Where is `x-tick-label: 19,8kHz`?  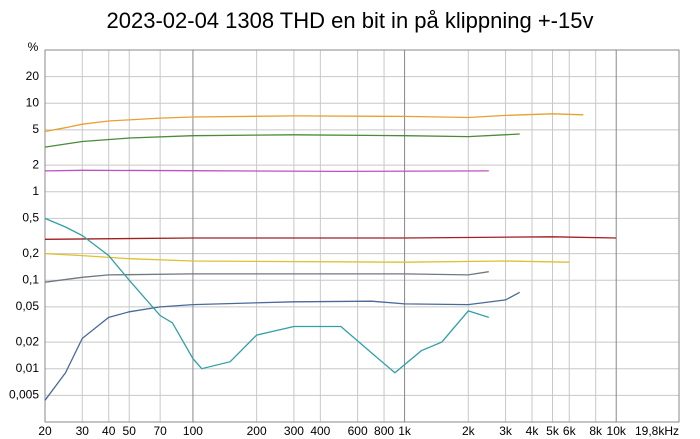
x-tick-label: 19,8kHz is located at coordinates (657, 431).